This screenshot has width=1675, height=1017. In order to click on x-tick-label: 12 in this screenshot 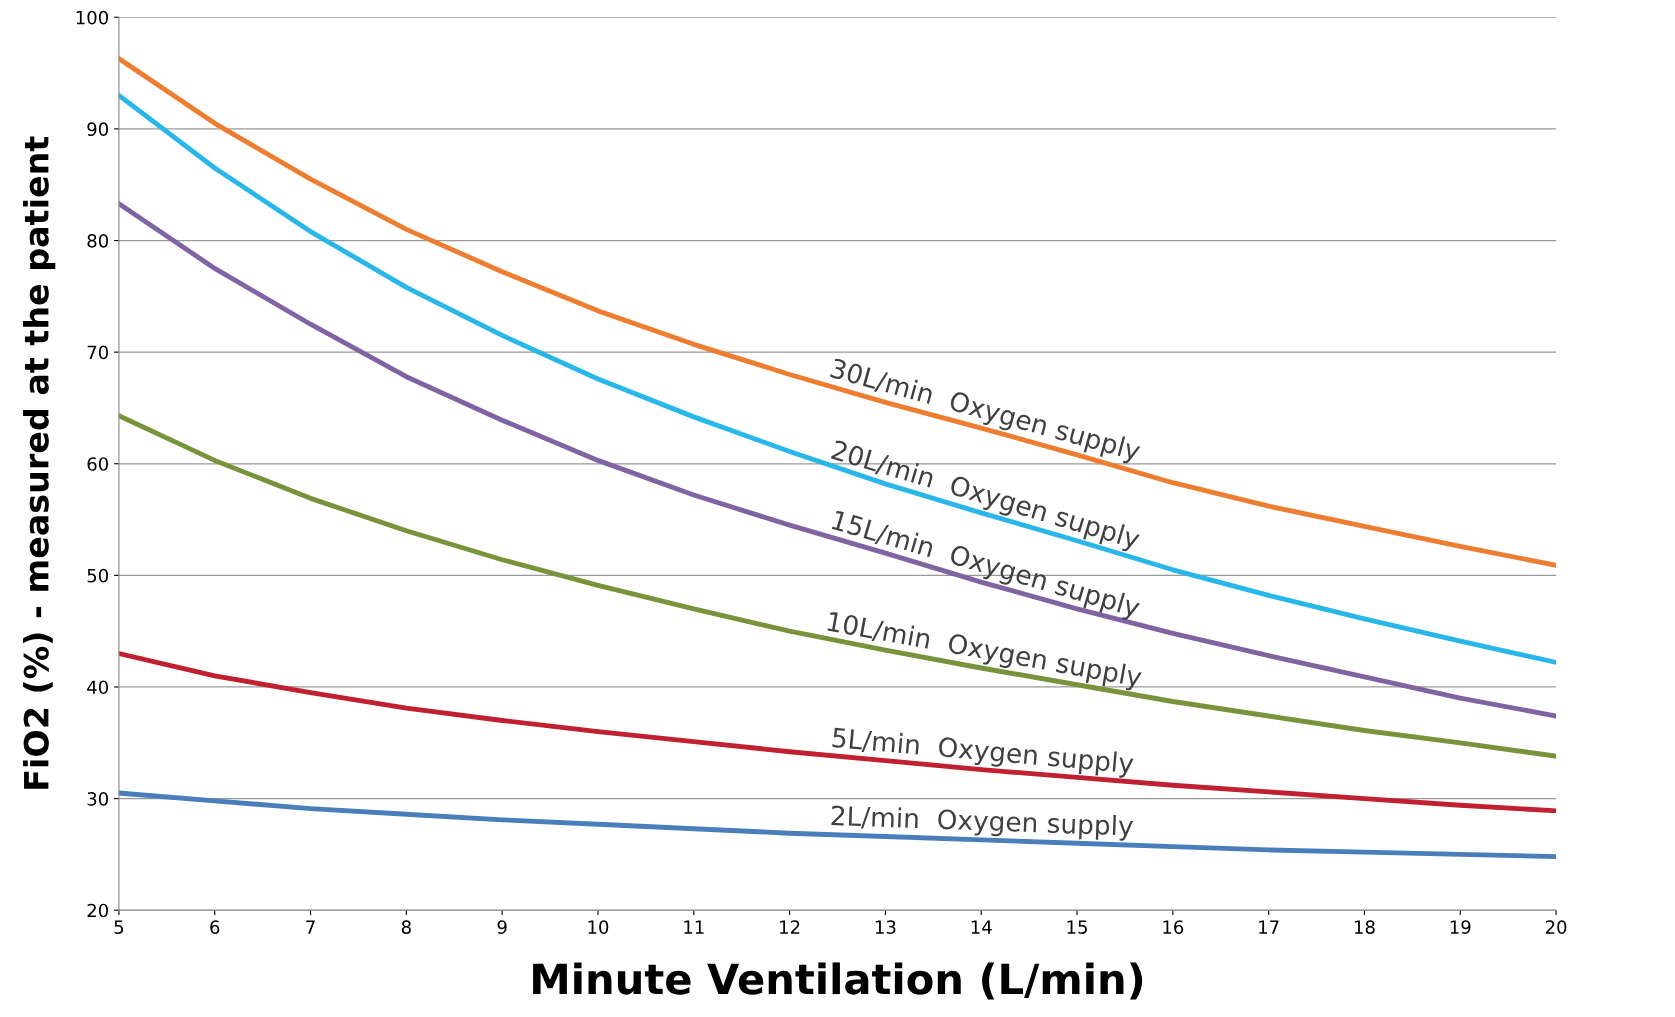, I will do `click(790, 927)`.